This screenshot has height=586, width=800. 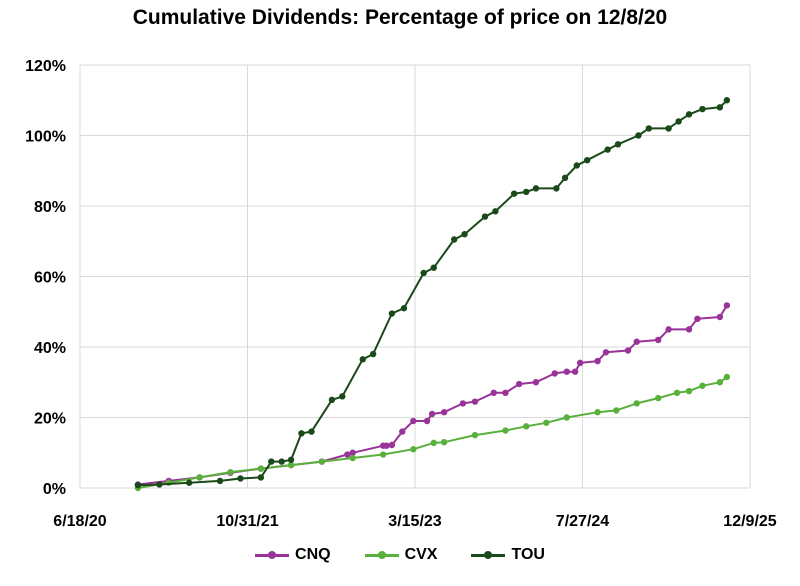 What do you see at coordinates (313, 554) in the screenshot?
I see `legend-label-cnq: CNQ` at bounding box center [313, 554].